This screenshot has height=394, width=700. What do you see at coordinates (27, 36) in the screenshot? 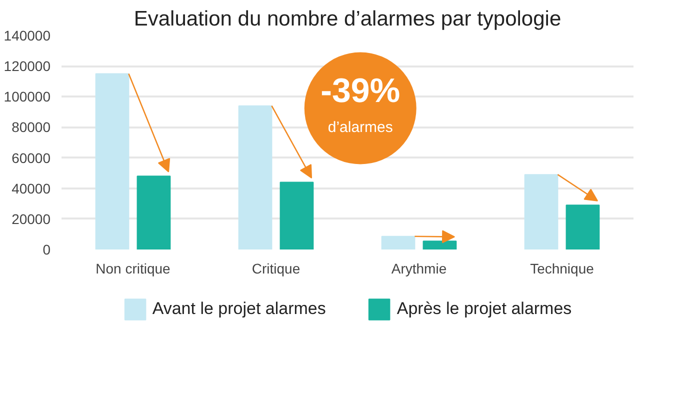
I see `y-tick-label: 140000` at bounding box center [27, 36].